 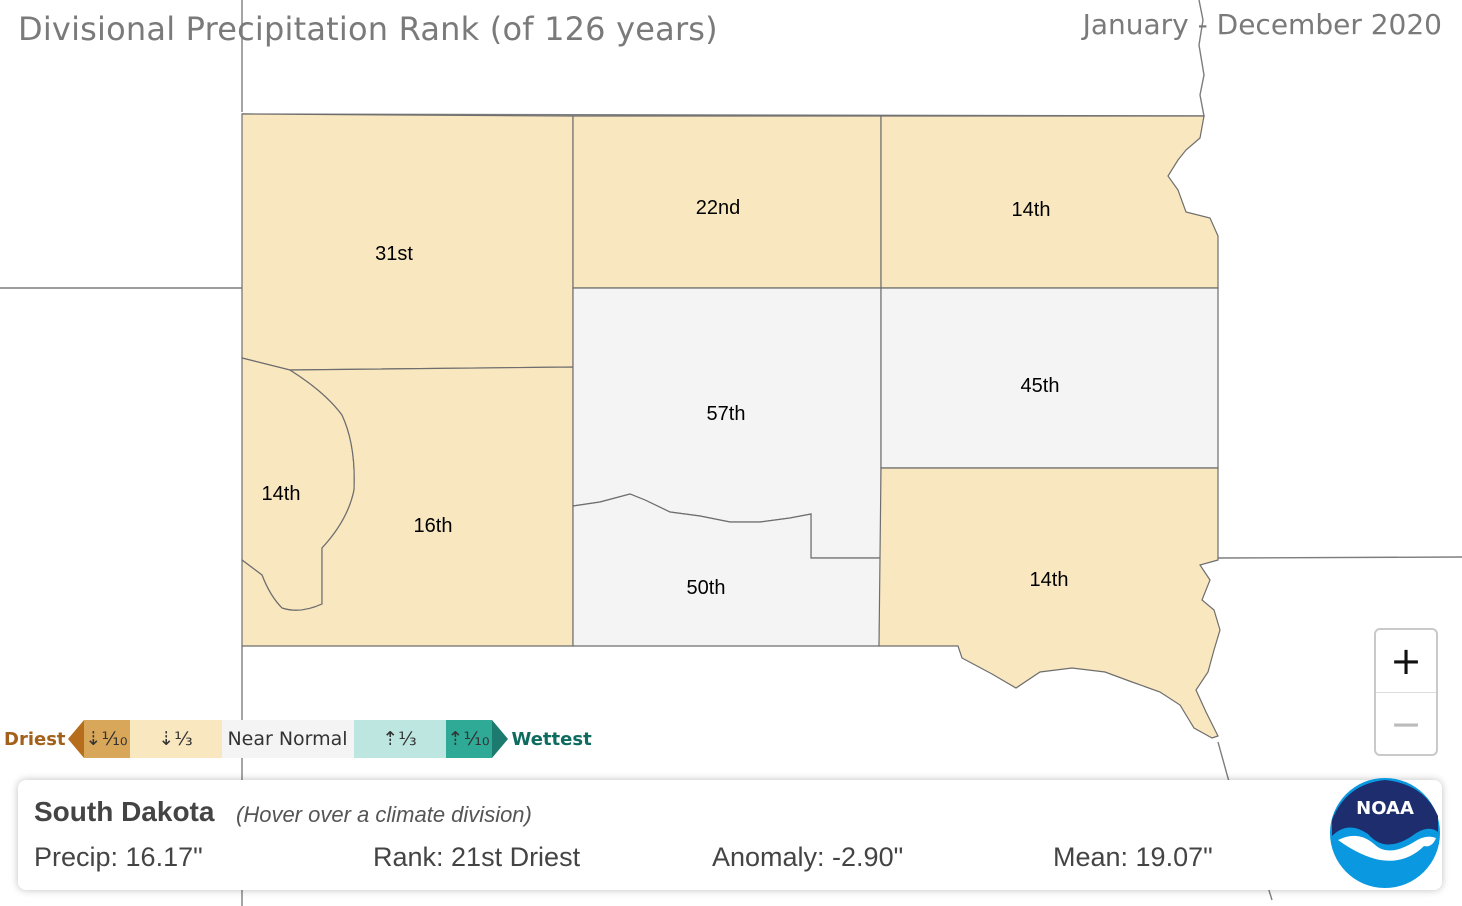 I want to click on svg-text: NOAA, so click(x=1385, y=808).